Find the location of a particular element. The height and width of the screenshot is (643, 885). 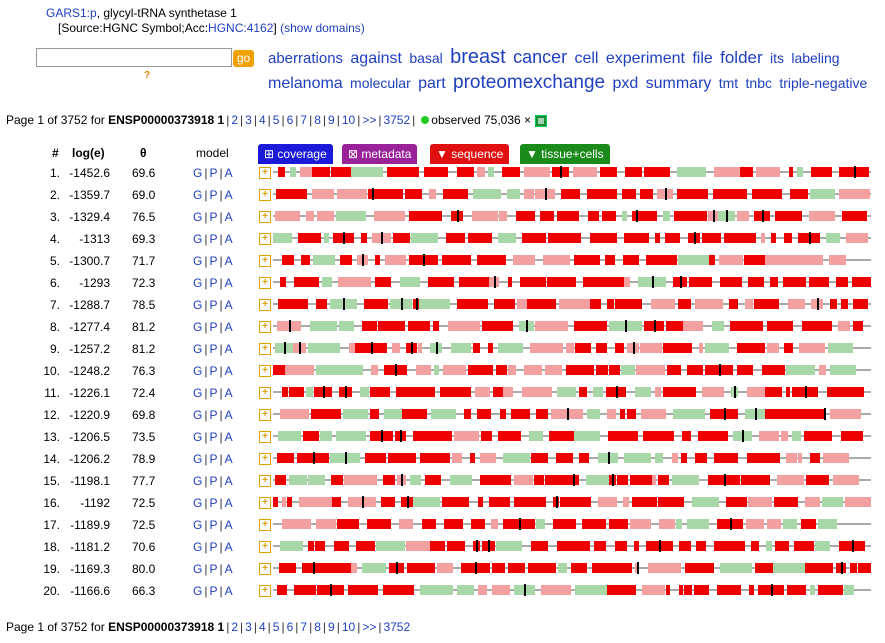

keyword-link-cell: cell is located at coordinates (586, 58).